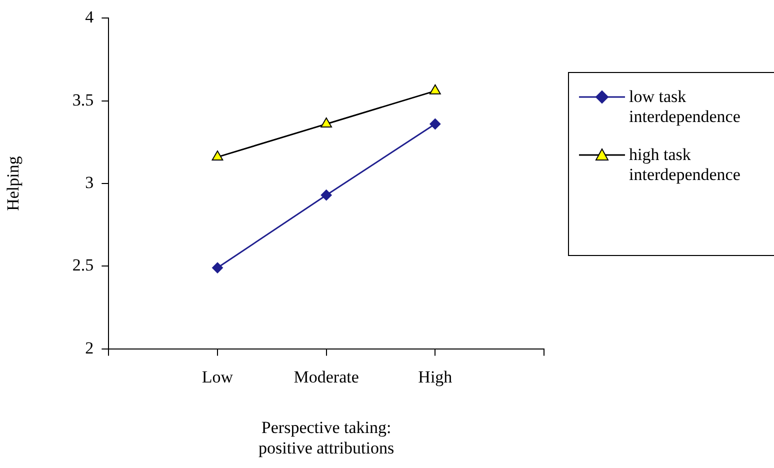  I want to click on x-tick-label: High, so click(435, 376).